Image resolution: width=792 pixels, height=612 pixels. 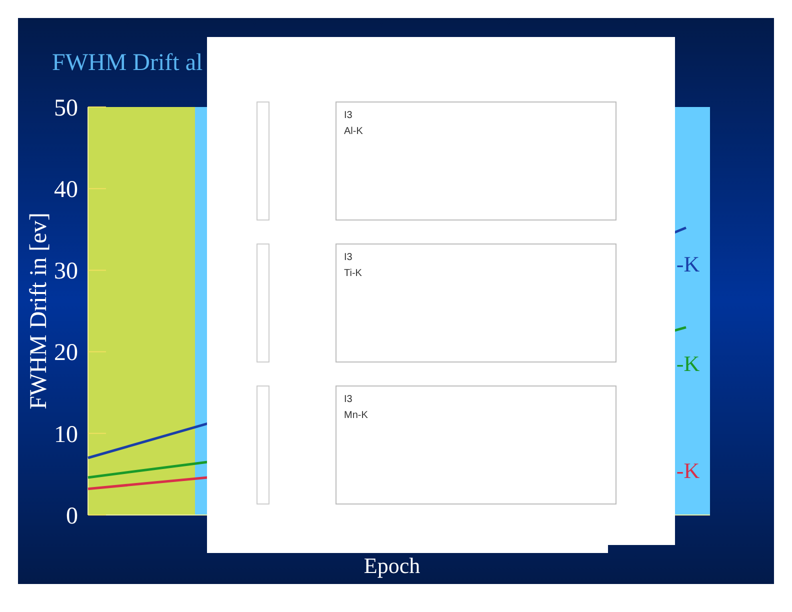 I want to click on y-axis-title: FWHM Drift in [ev], so click(x=39, y=311).